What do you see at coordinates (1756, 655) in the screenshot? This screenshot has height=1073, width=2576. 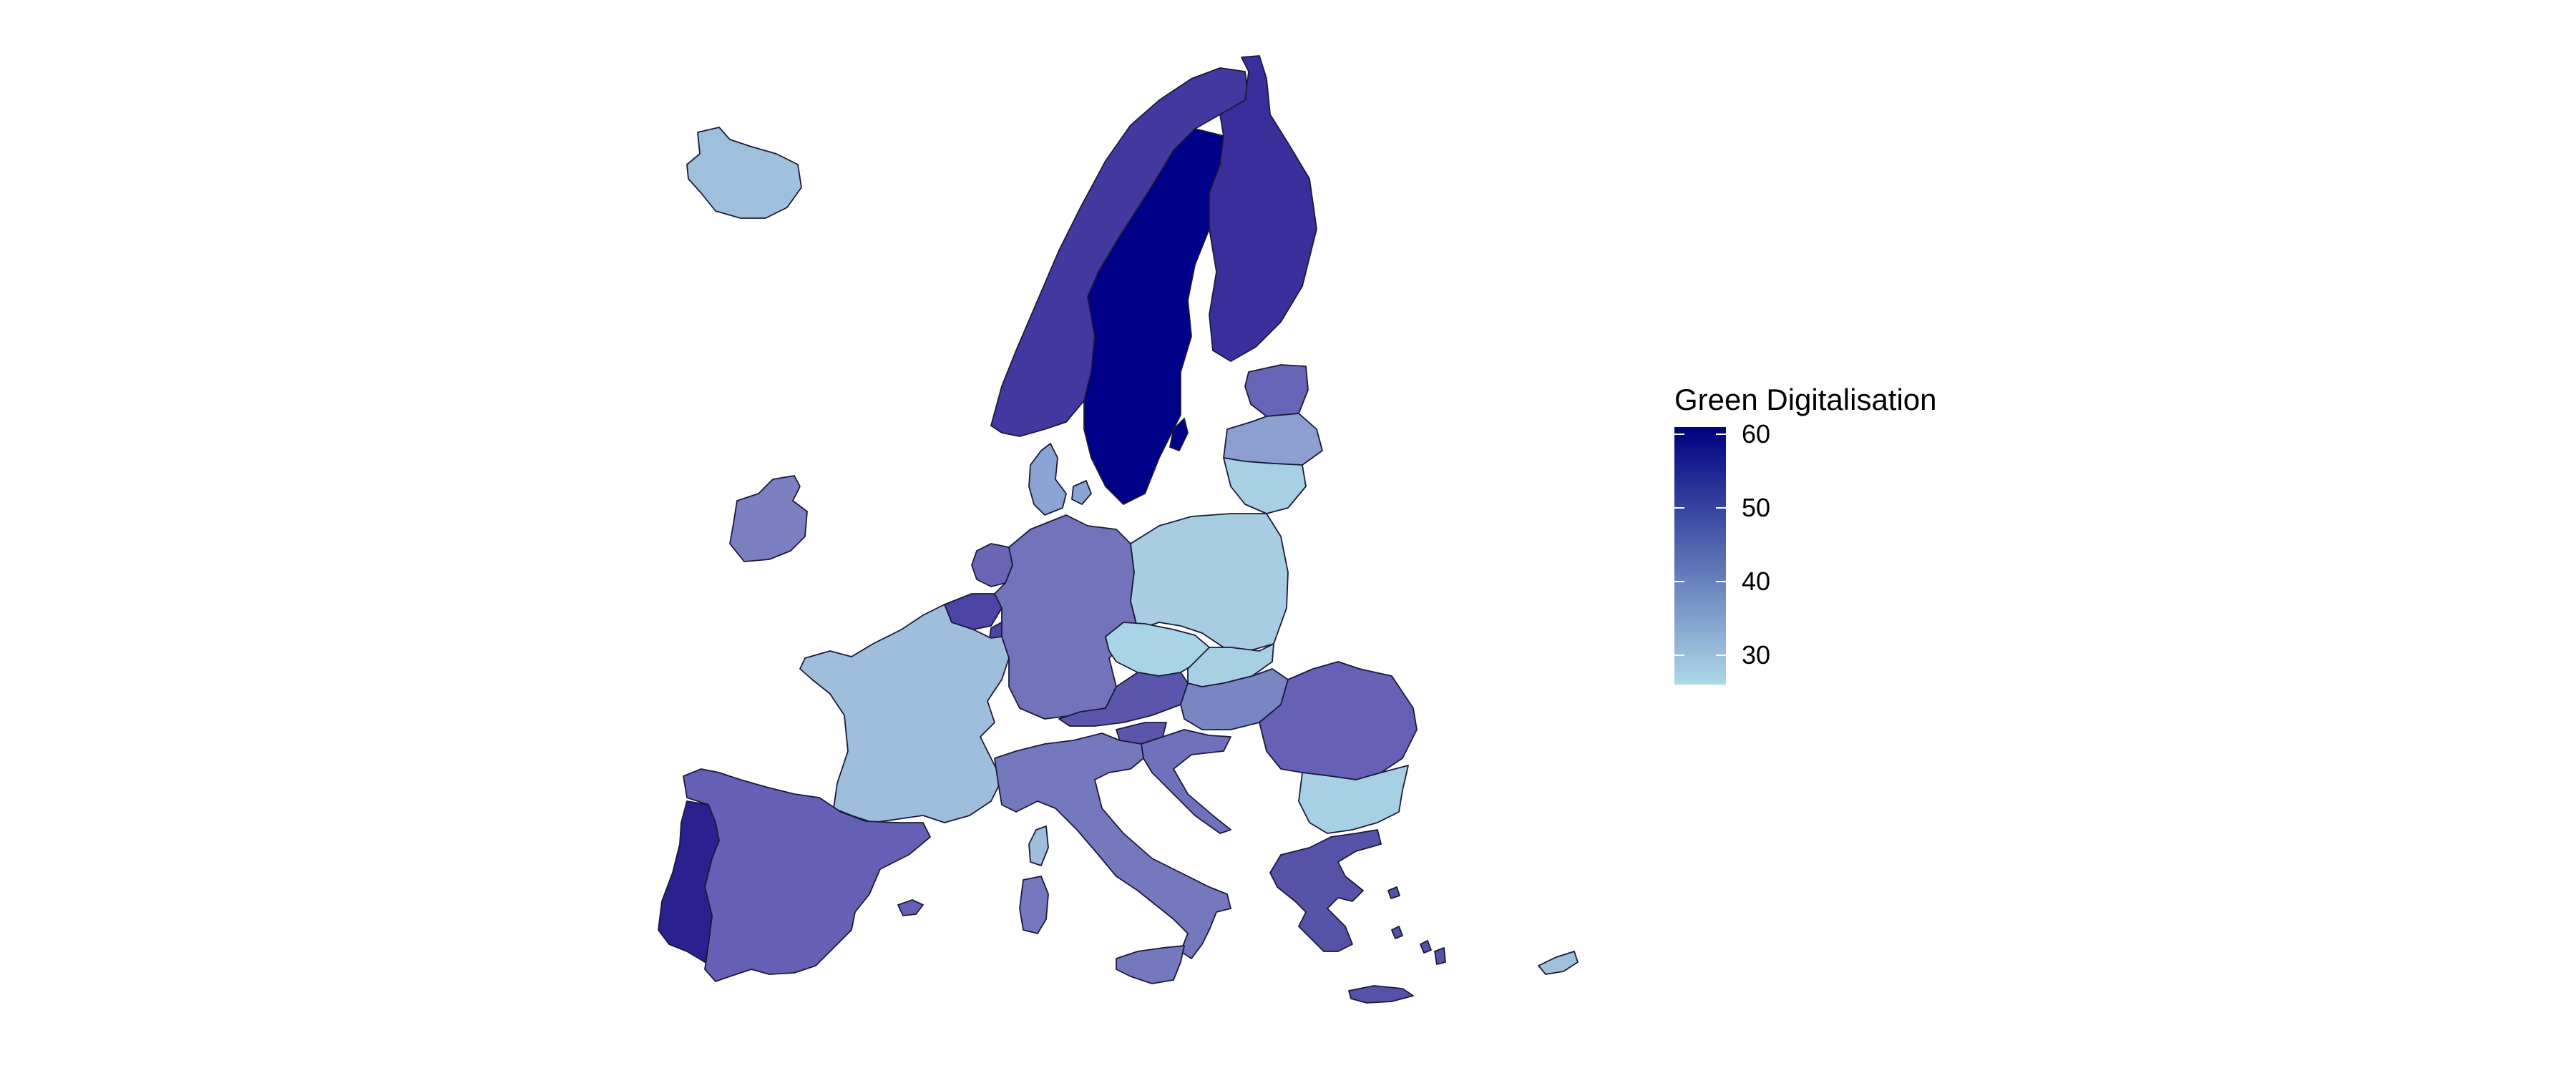 I see `legend-tick-label: 30` at bounding box center [1756, 655].